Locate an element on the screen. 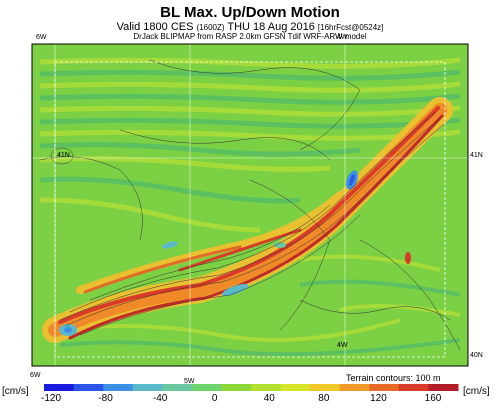 The image size is (500, 417). colorbar-tick-label: 0 is located at coordinates (214, 398).